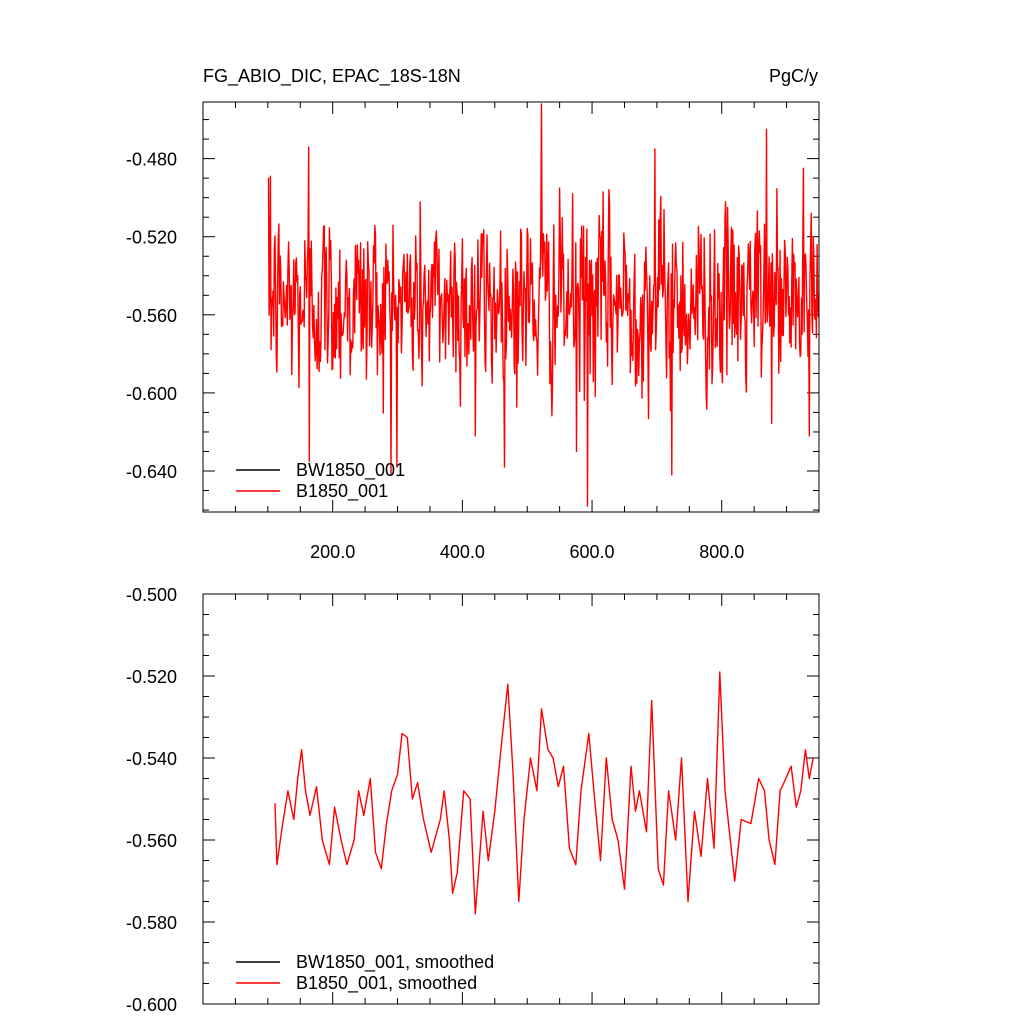 Image resolution: width=1024 pixels, height=1024 pixels. Describe the element at coordinates (332, 552) in the screenshot. I see `x-tick-label: 200.0` at that location.